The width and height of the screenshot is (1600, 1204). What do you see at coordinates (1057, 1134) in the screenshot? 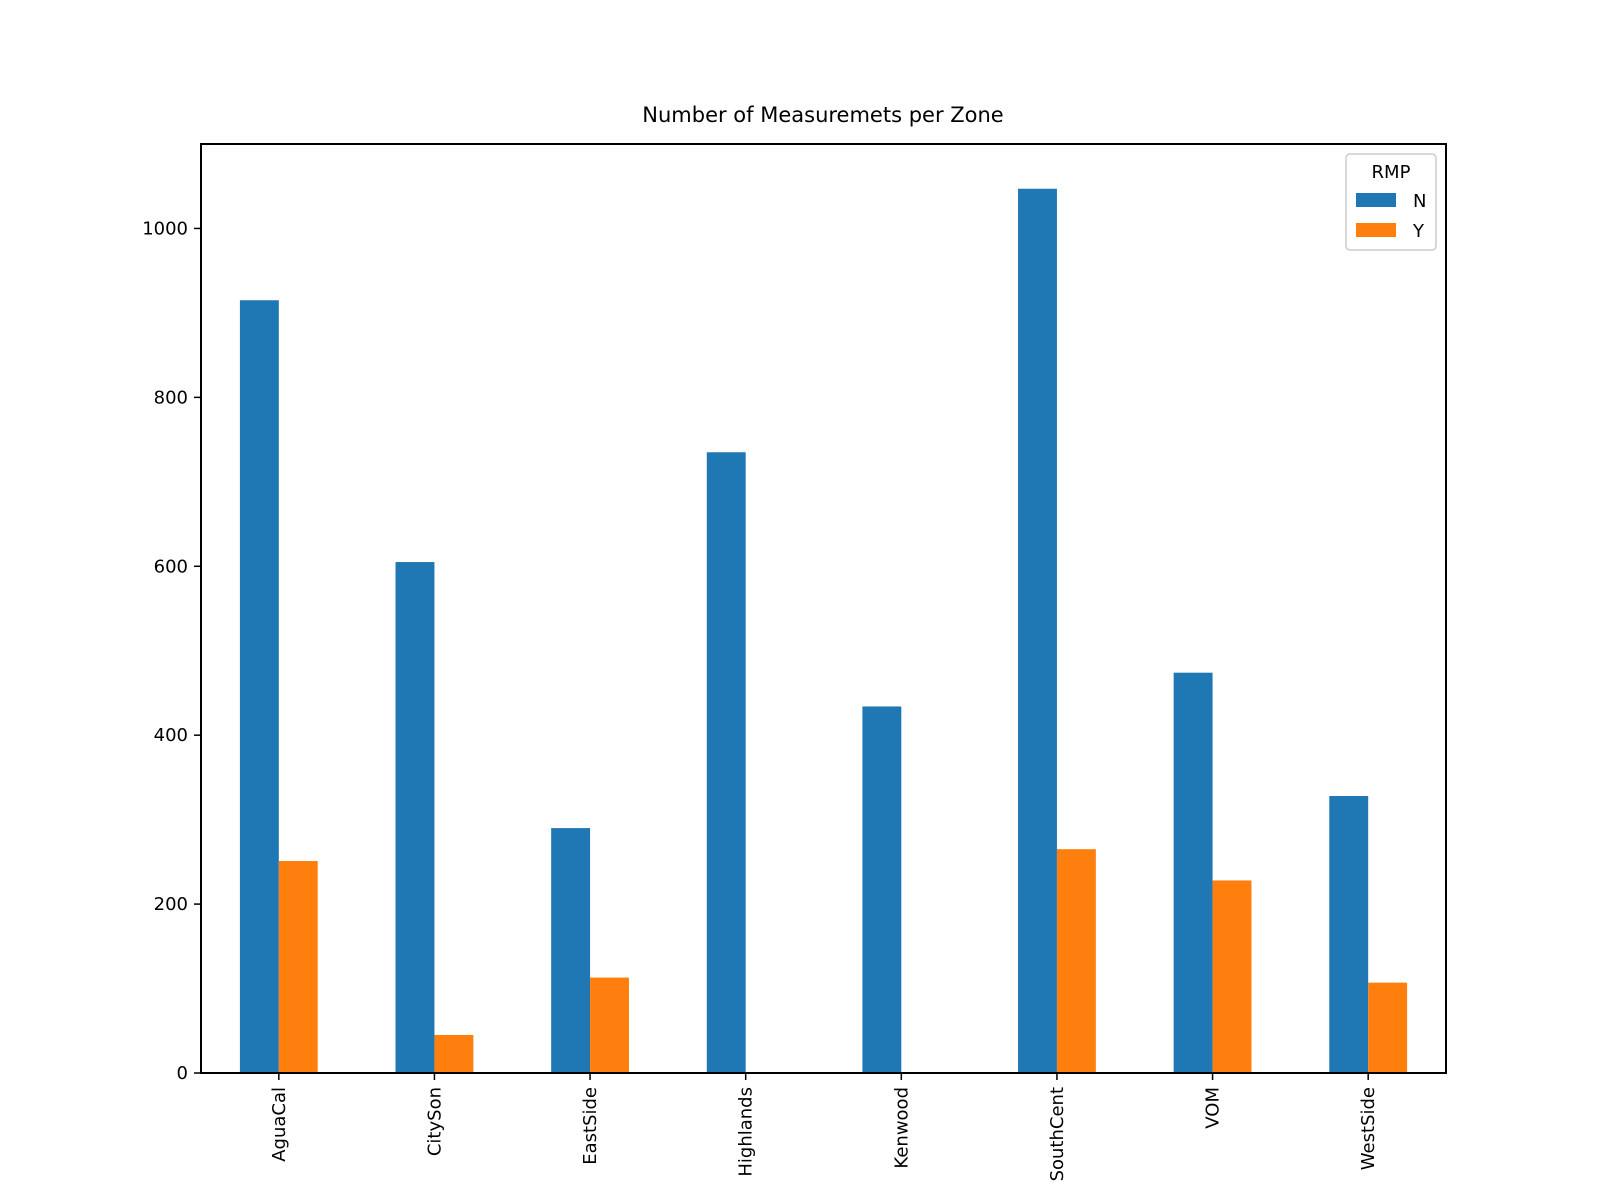
I see `x-tick-label: SouthCent` at bounding box center [1057, 1134].